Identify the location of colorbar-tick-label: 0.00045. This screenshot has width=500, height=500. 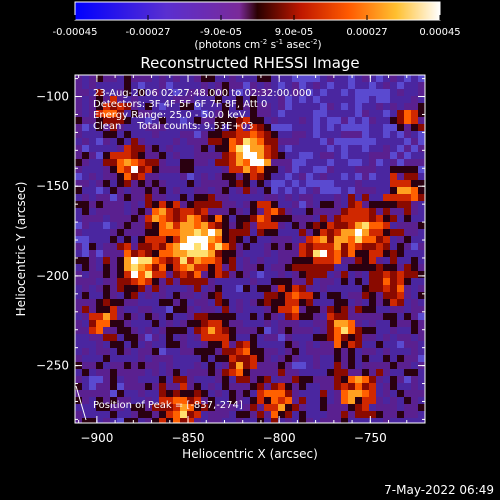
(439, 32).